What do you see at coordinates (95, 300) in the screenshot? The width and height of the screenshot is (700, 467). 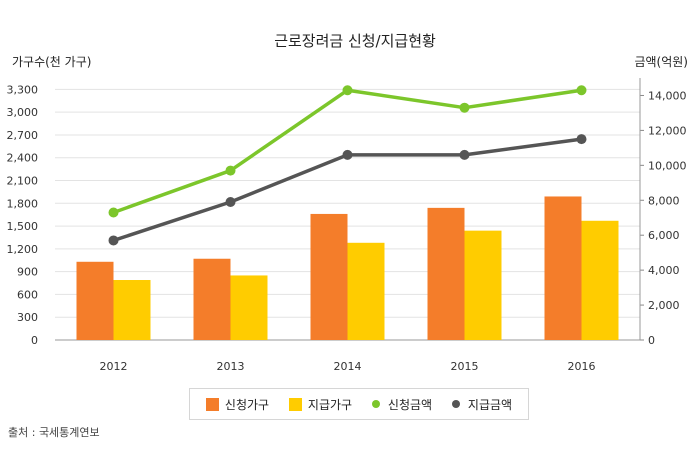 I see `bar-applied-2012` at bounding box center [95, 300].